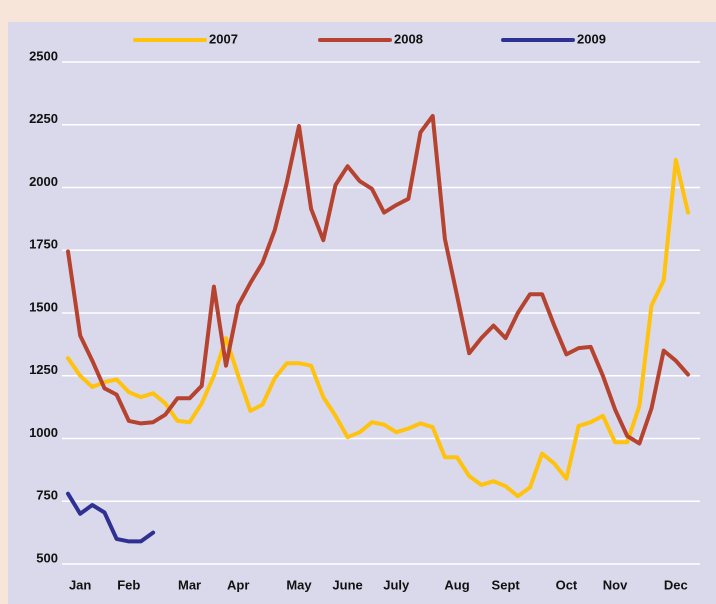  Describe the element at coordinates (347, 584) in the screenshot. I see `x-tick-label: June` at that location.